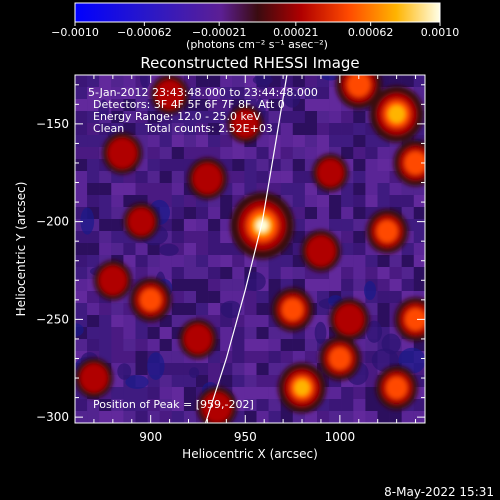  What do you see at coordinates (108, 128) in the screenshot?
I see `annotation-method: Clean` at bounding box center [108, 128].